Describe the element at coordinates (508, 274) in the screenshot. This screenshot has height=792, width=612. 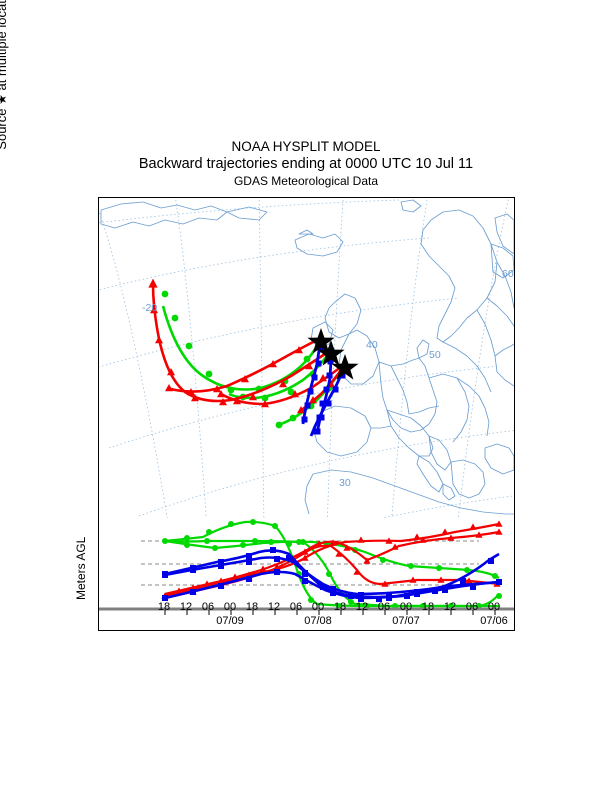
I see `graticule-label-4: 60` at that location.